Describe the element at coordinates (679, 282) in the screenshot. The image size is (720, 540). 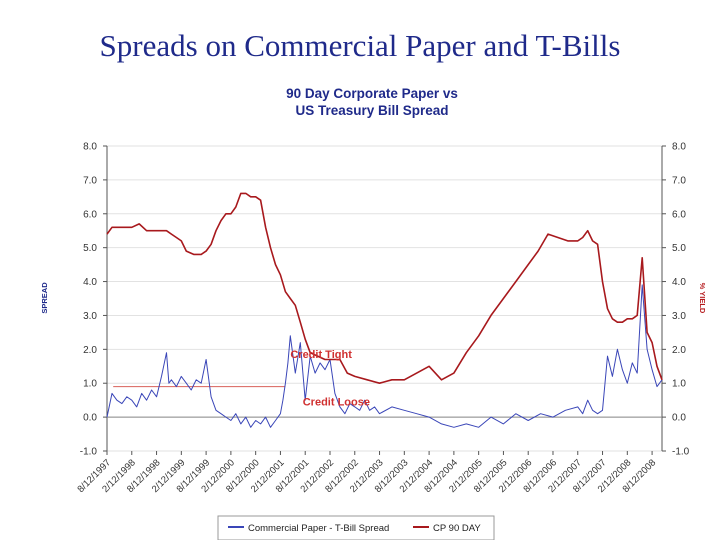
I see `y-tick-right: 4.0` at that location.